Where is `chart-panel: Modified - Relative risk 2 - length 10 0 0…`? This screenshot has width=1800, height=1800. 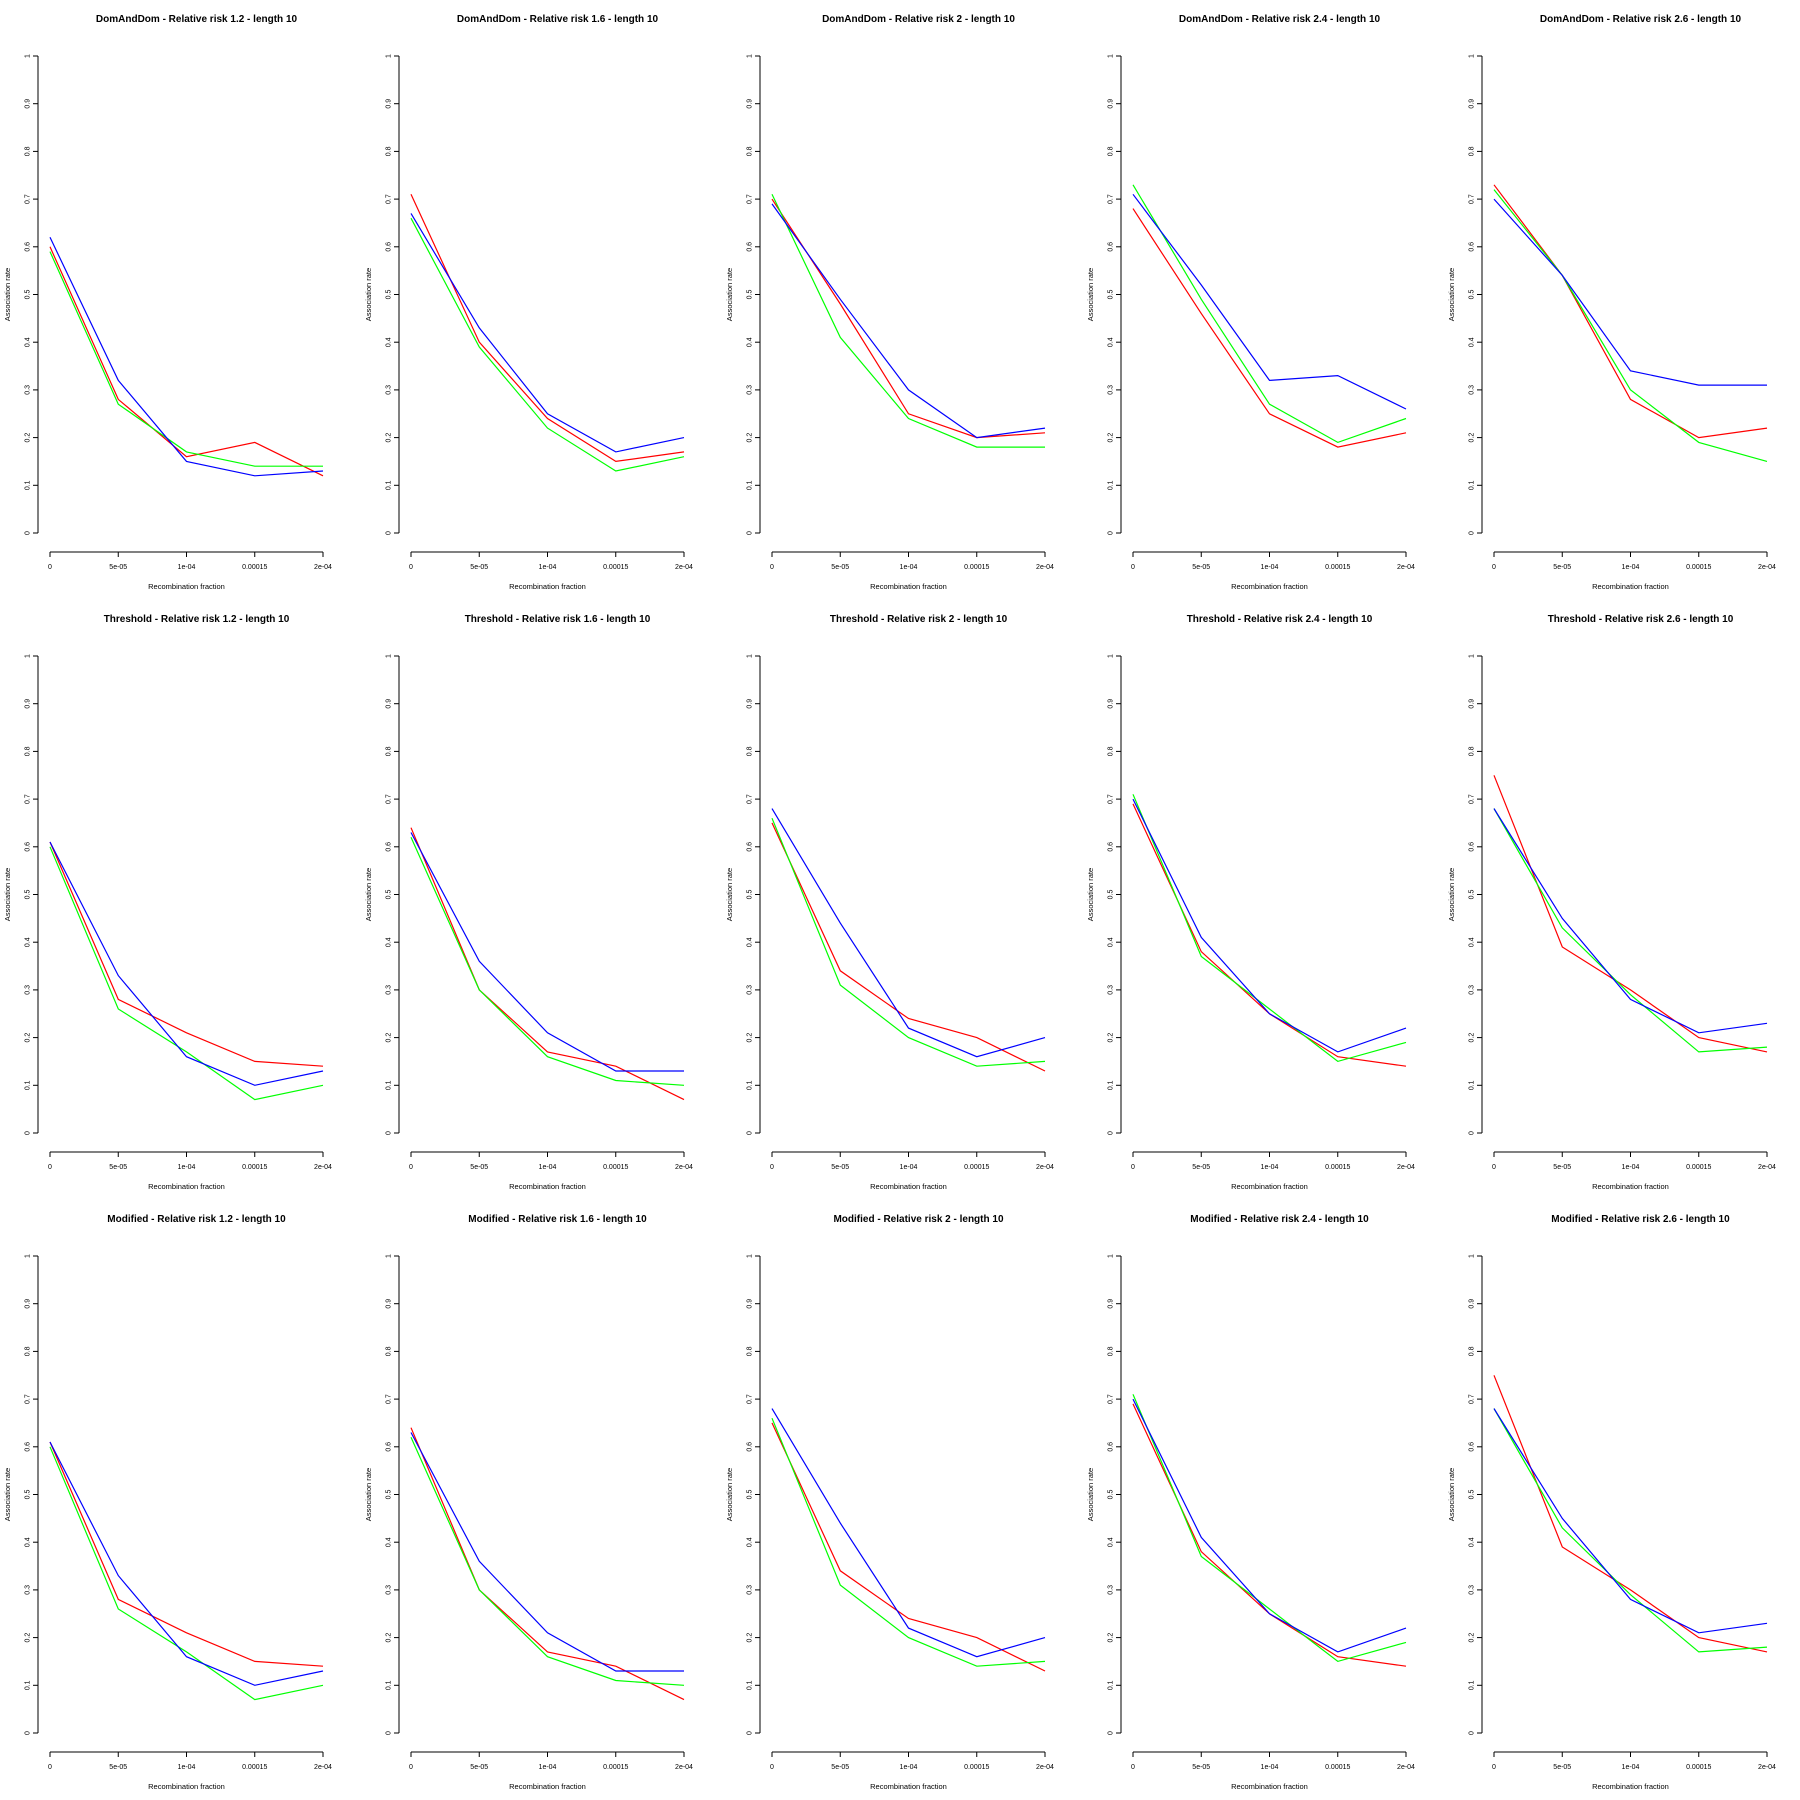 chart-panel: Modified - Relative risk 2 - length 10 0 0… is located at coordinates (889, 1502).